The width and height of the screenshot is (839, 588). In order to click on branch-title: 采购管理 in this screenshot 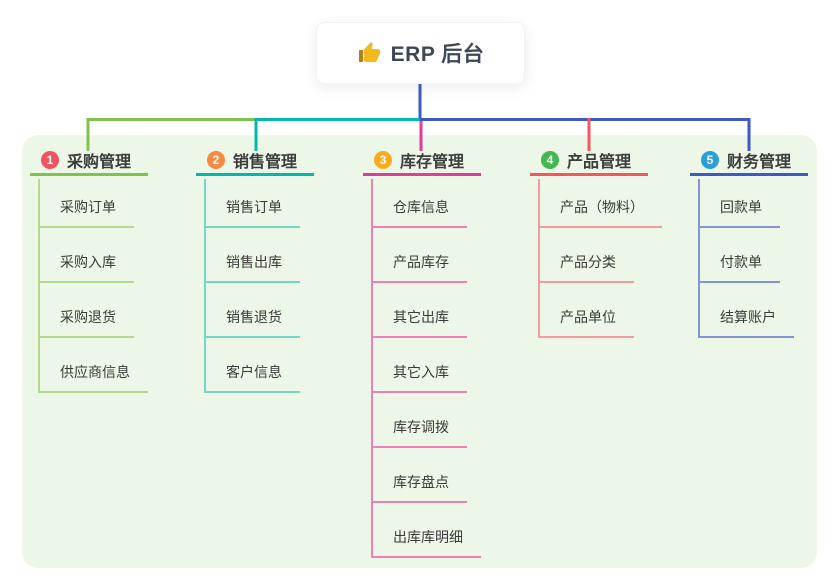, I will do `click(99, 162)`.